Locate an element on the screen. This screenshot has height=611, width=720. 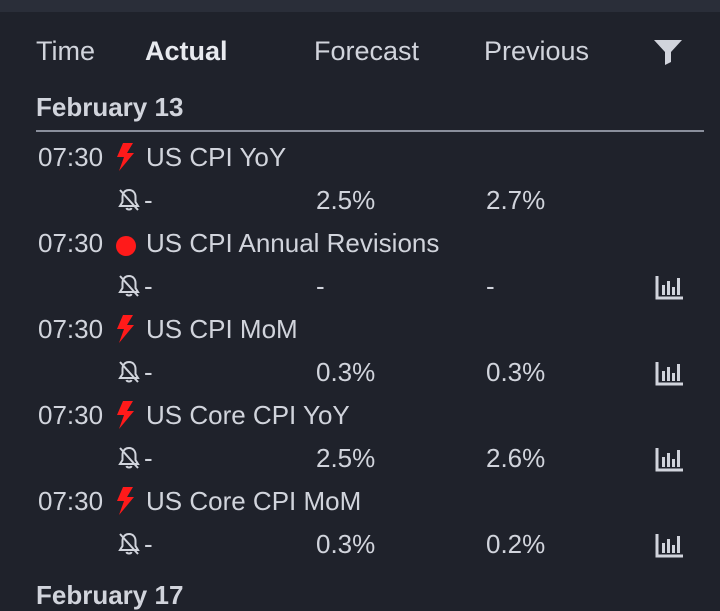
event-row: 07:30 US Core CPI MoM - 0.3% 0.2% is located at coordinates (360, 529).